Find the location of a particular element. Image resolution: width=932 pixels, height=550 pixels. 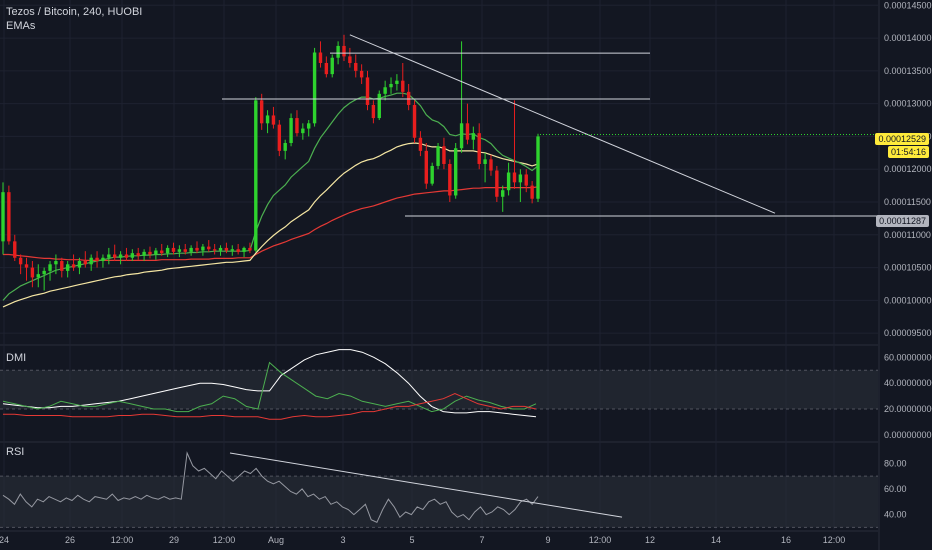

price-tick-label: 0.00009500 is located at coordinates (908, 333).